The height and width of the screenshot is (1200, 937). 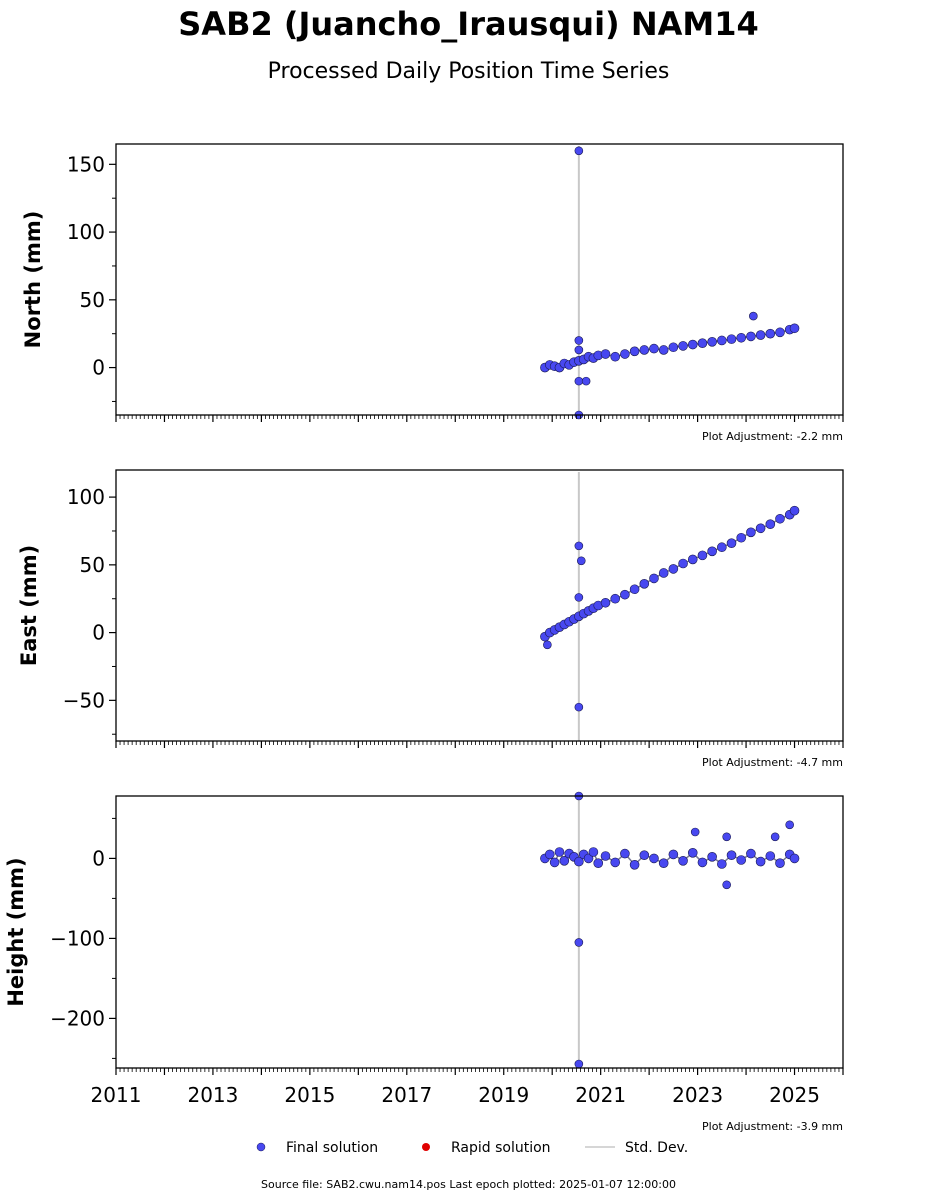 I want to click on chart-subtitle: Processed Daily Position Time Series, so click(x=469, y=71).